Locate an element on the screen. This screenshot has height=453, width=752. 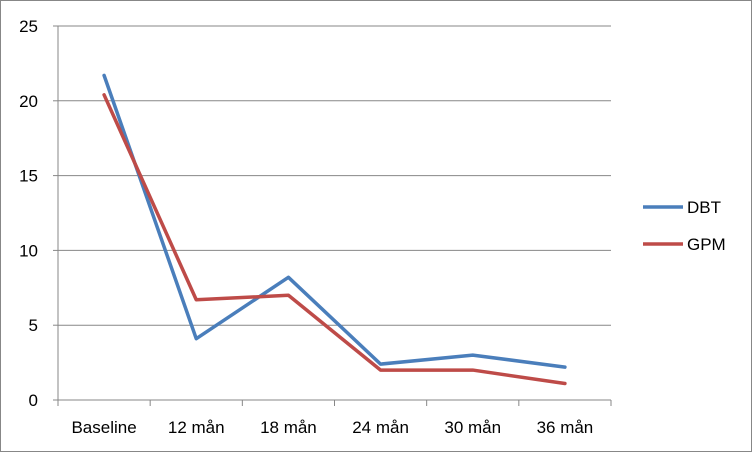
x-tick-label: 30 mån is located at coordinates (472, 427).